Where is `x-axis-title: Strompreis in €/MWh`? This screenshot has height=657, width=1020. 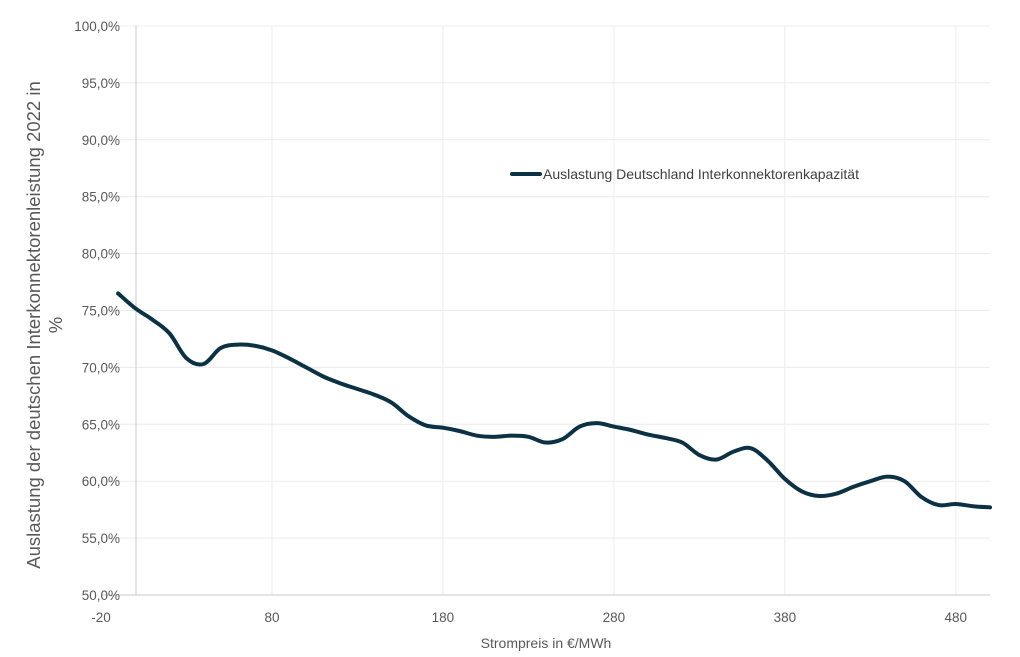
x-axis-title: Strompreis in €/MWh is located at coordinates (546, 643).